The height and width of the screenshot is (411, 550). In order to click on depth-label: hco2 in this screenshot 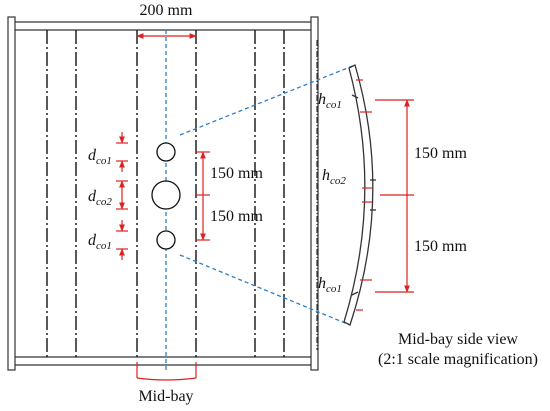, I will do `click(334, 177)`.